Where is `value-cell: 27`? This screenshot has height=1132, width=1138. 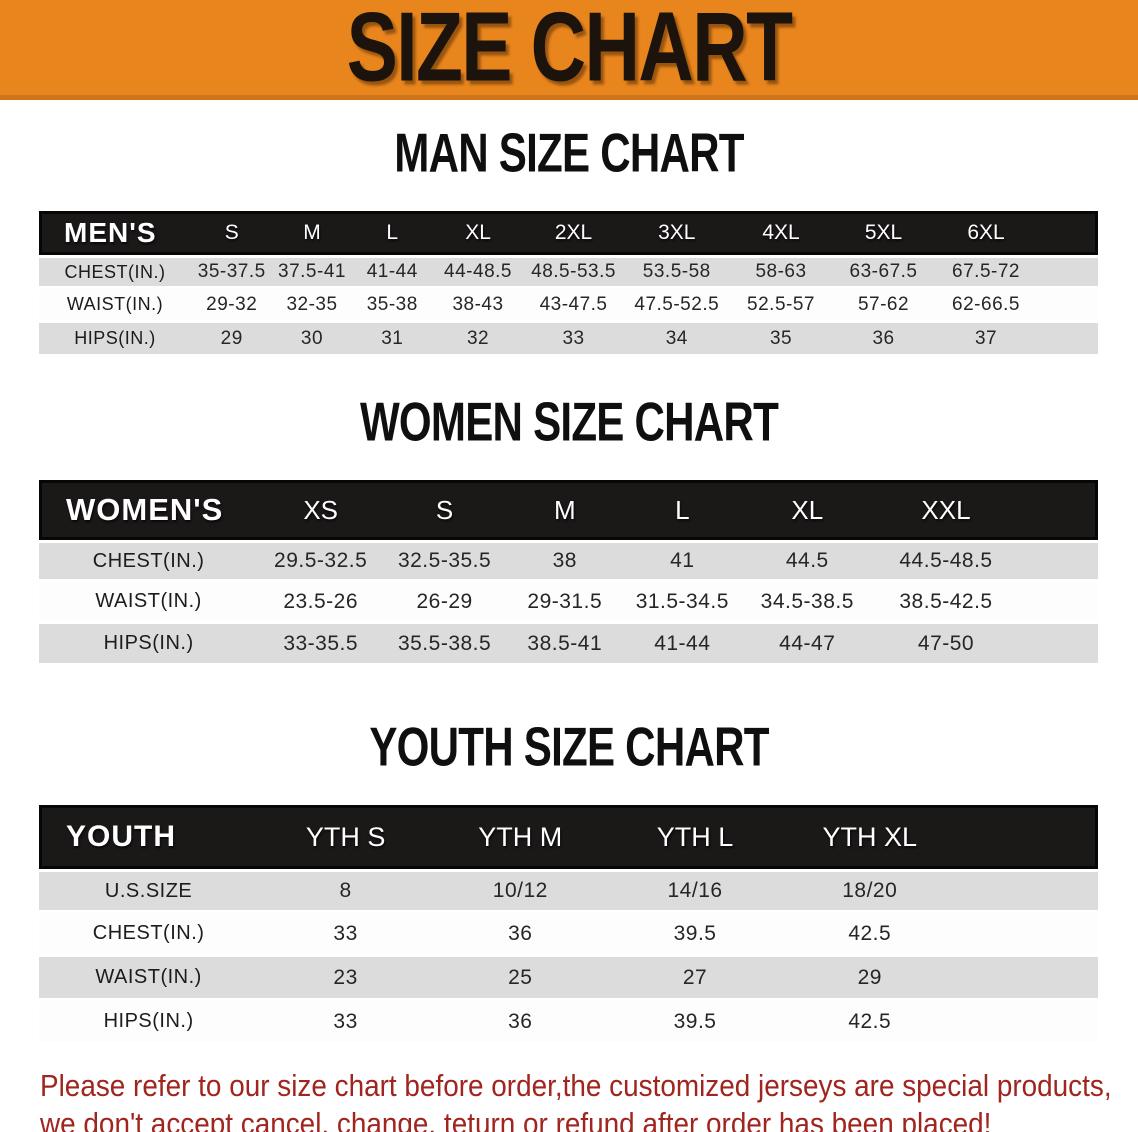
value-cell: 27 is located at coordinates (695, 979).